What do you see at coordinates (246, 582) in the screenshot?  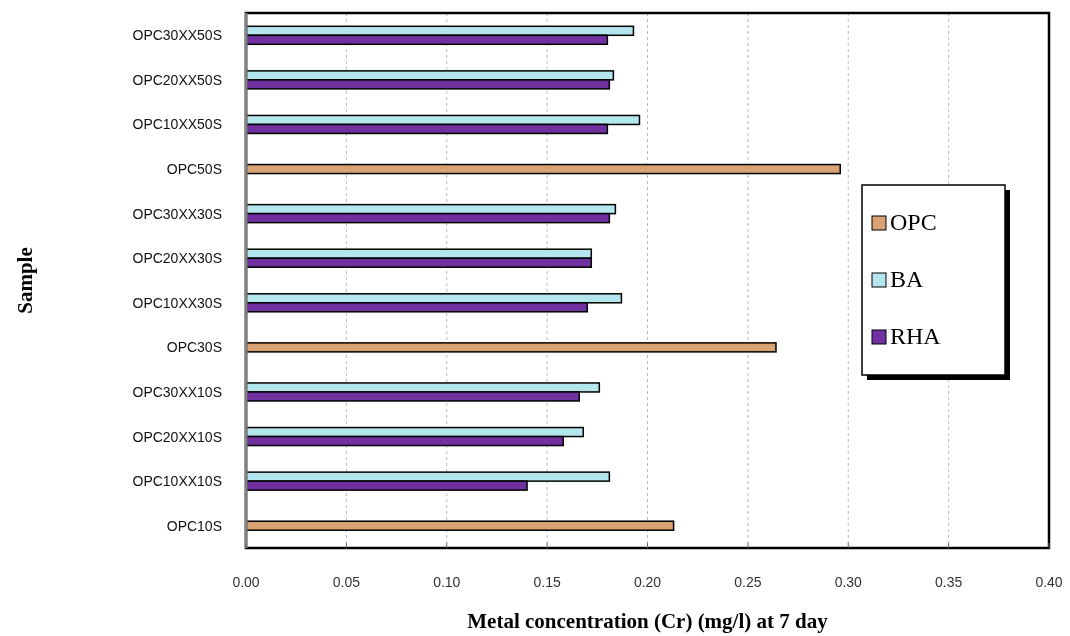 I see `x-tick-label: 0.00` at bounding box center [246, 582].